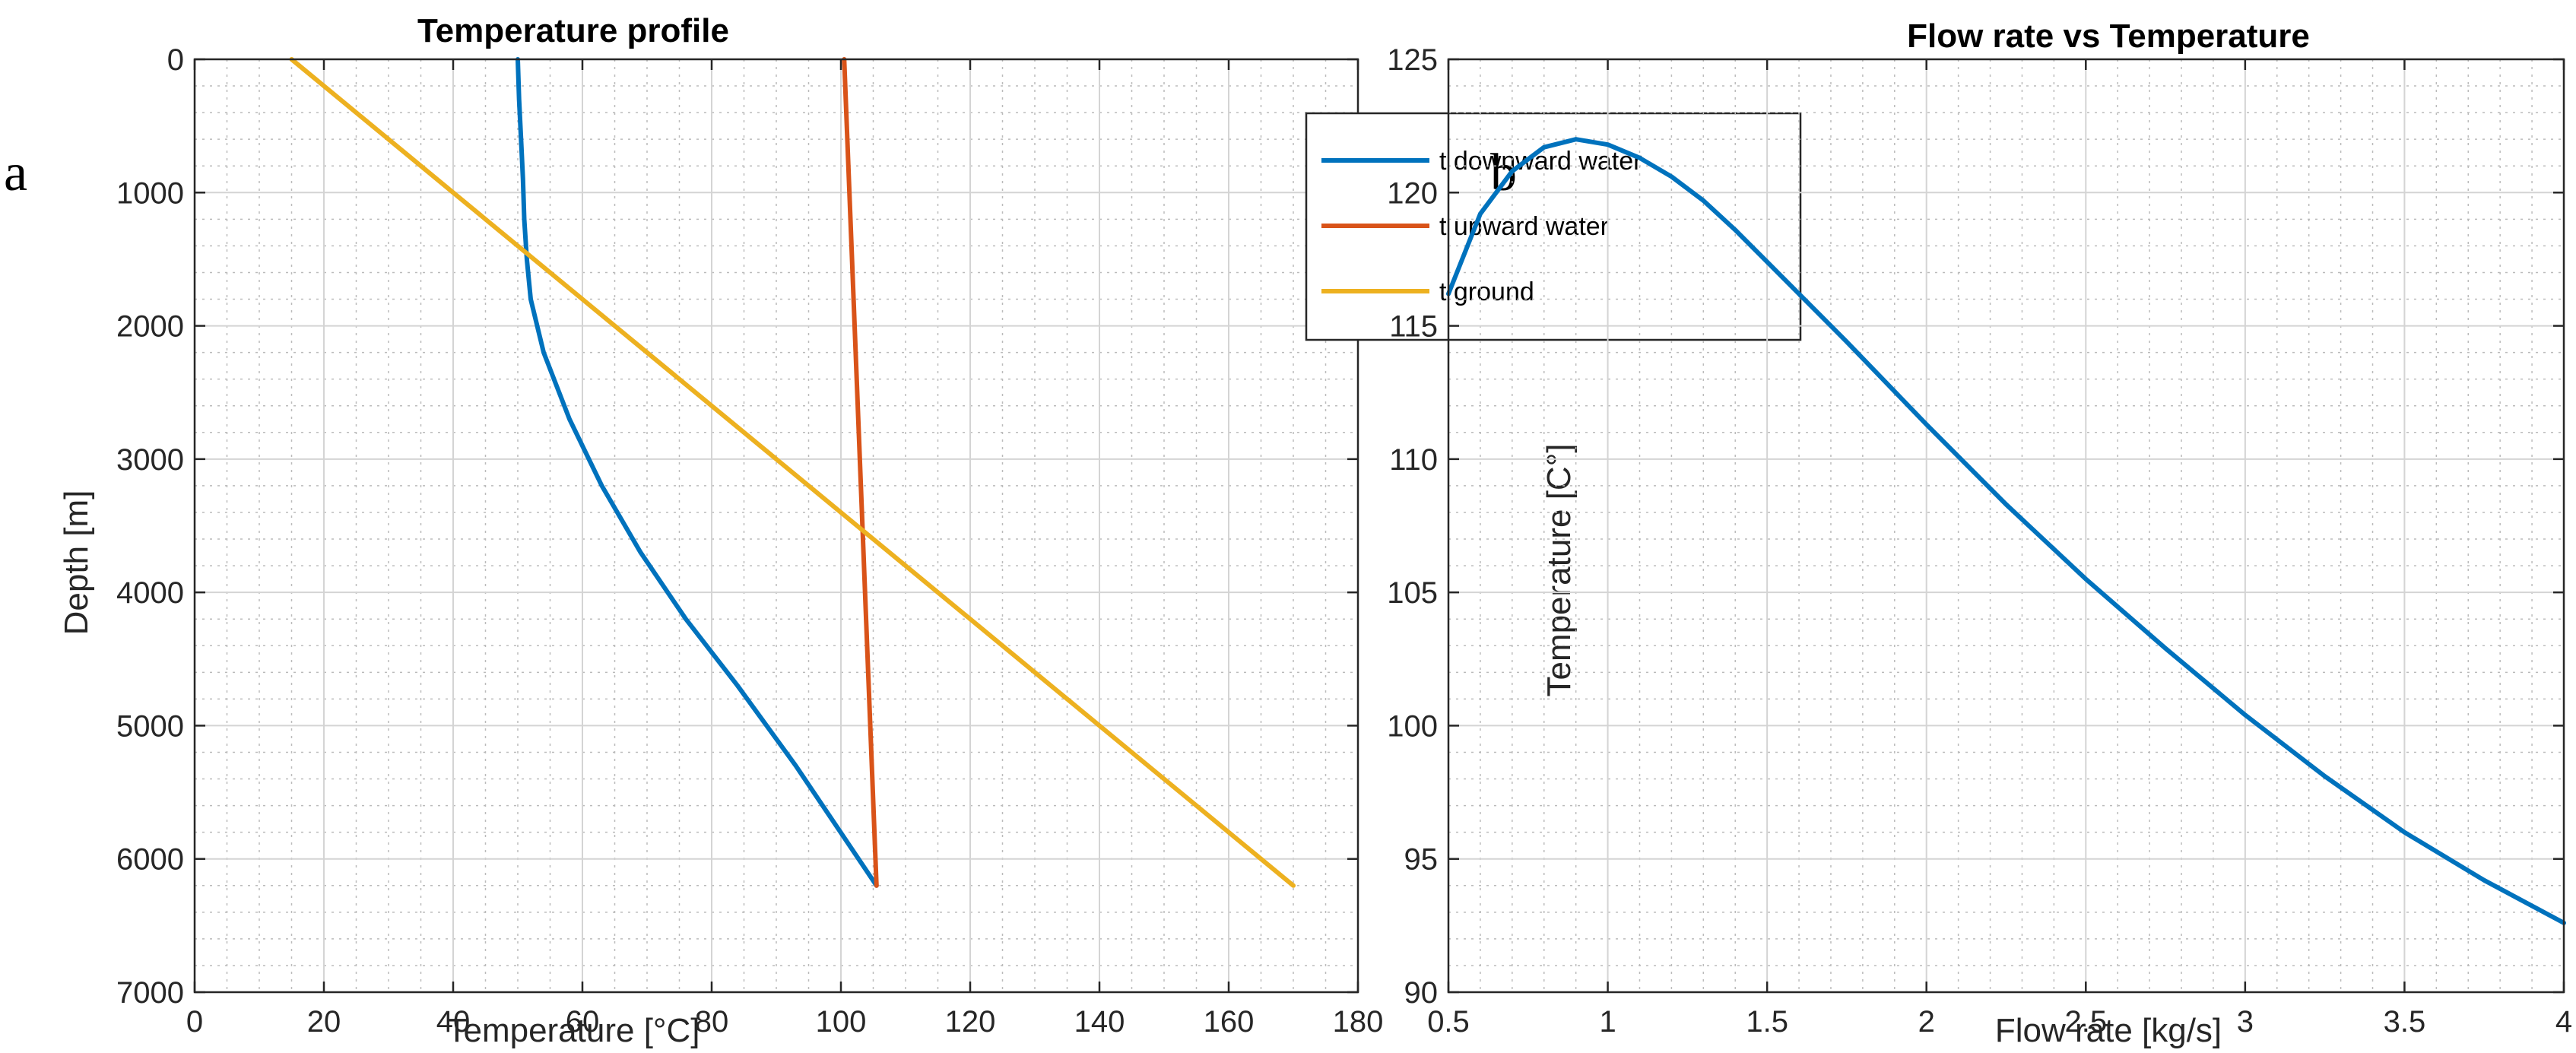 The width and height of the screenshot is (2576, 1053). I want to click on x-tick-label: 2, so click(1926, 1022).